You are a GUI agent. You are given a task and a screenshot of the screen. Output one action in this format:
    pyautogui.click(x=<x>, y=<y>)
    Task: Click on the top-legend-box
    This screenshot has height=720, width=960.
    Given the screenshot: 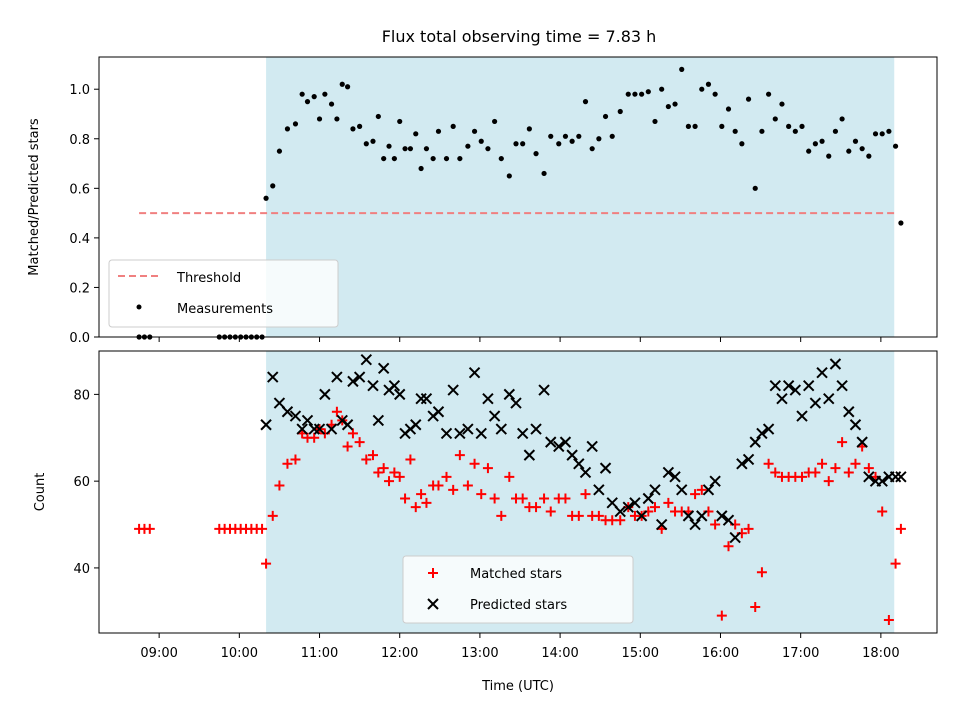 What is the action you would take?
    pyautogui.click(x=223, y=293)
    